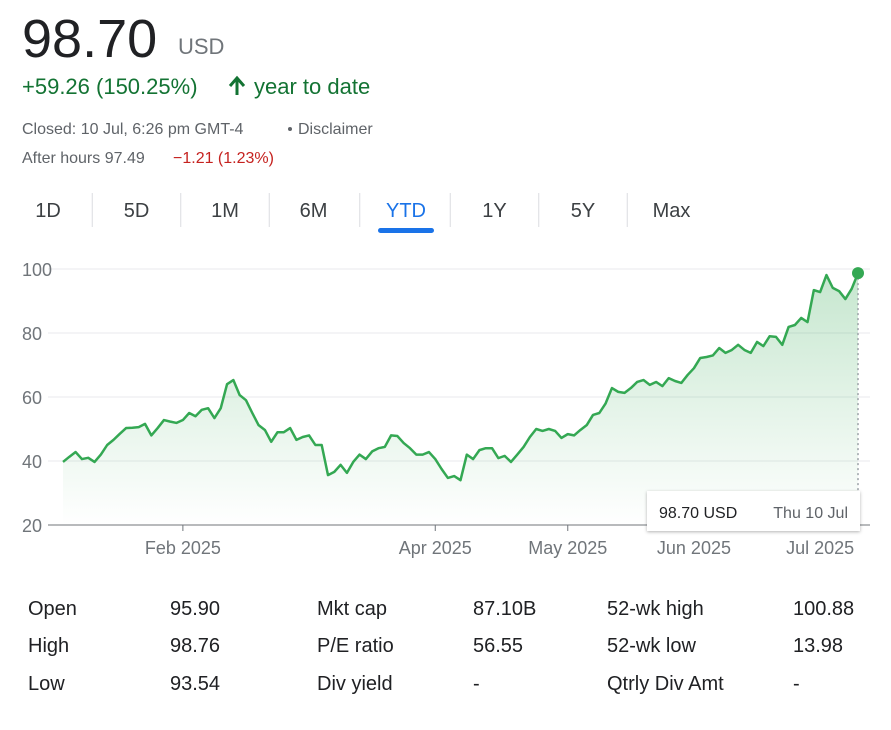 The width and height of the screenshot is (891, 730). I want to click on after-hours-change: −1.21 (1.23%), so click(223, 158).